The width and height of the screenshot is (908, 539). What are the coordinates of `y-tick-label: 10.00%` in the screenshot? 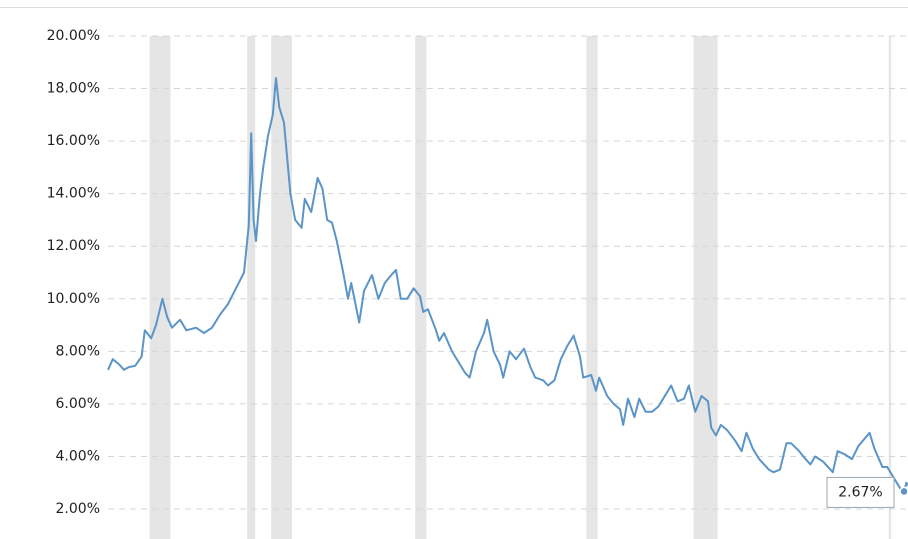 It's located at (73, 299).